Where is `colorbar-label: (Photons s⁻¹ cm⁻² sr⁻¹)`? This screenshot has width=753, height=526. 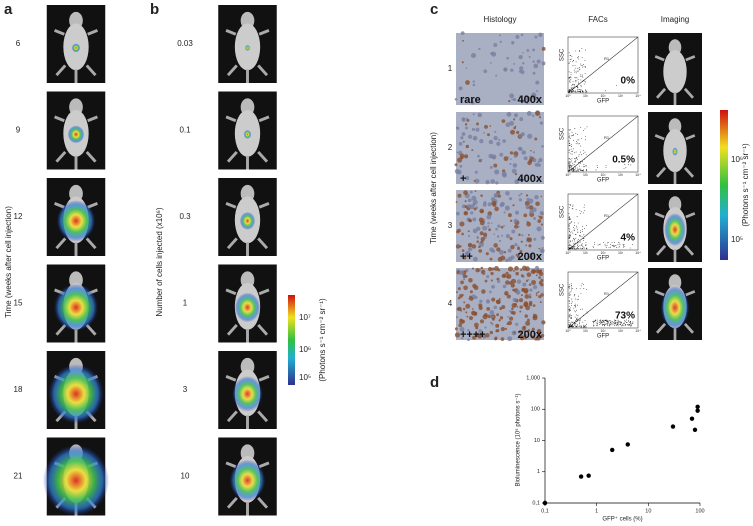
colorbar-label: (Photons s⁻¹ cm⁻² sr⁻¹) is located at coordinates (745, 185).